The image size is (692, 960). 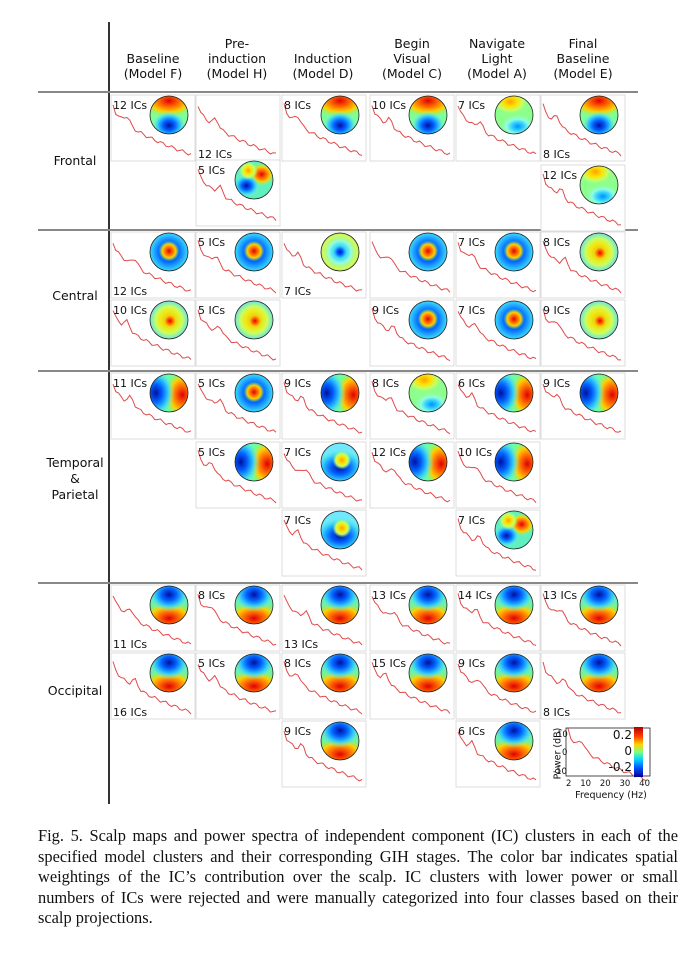 I want to click on row-label-temporal-parietal: Temporal & Parietal, so click(x=75, y=478).